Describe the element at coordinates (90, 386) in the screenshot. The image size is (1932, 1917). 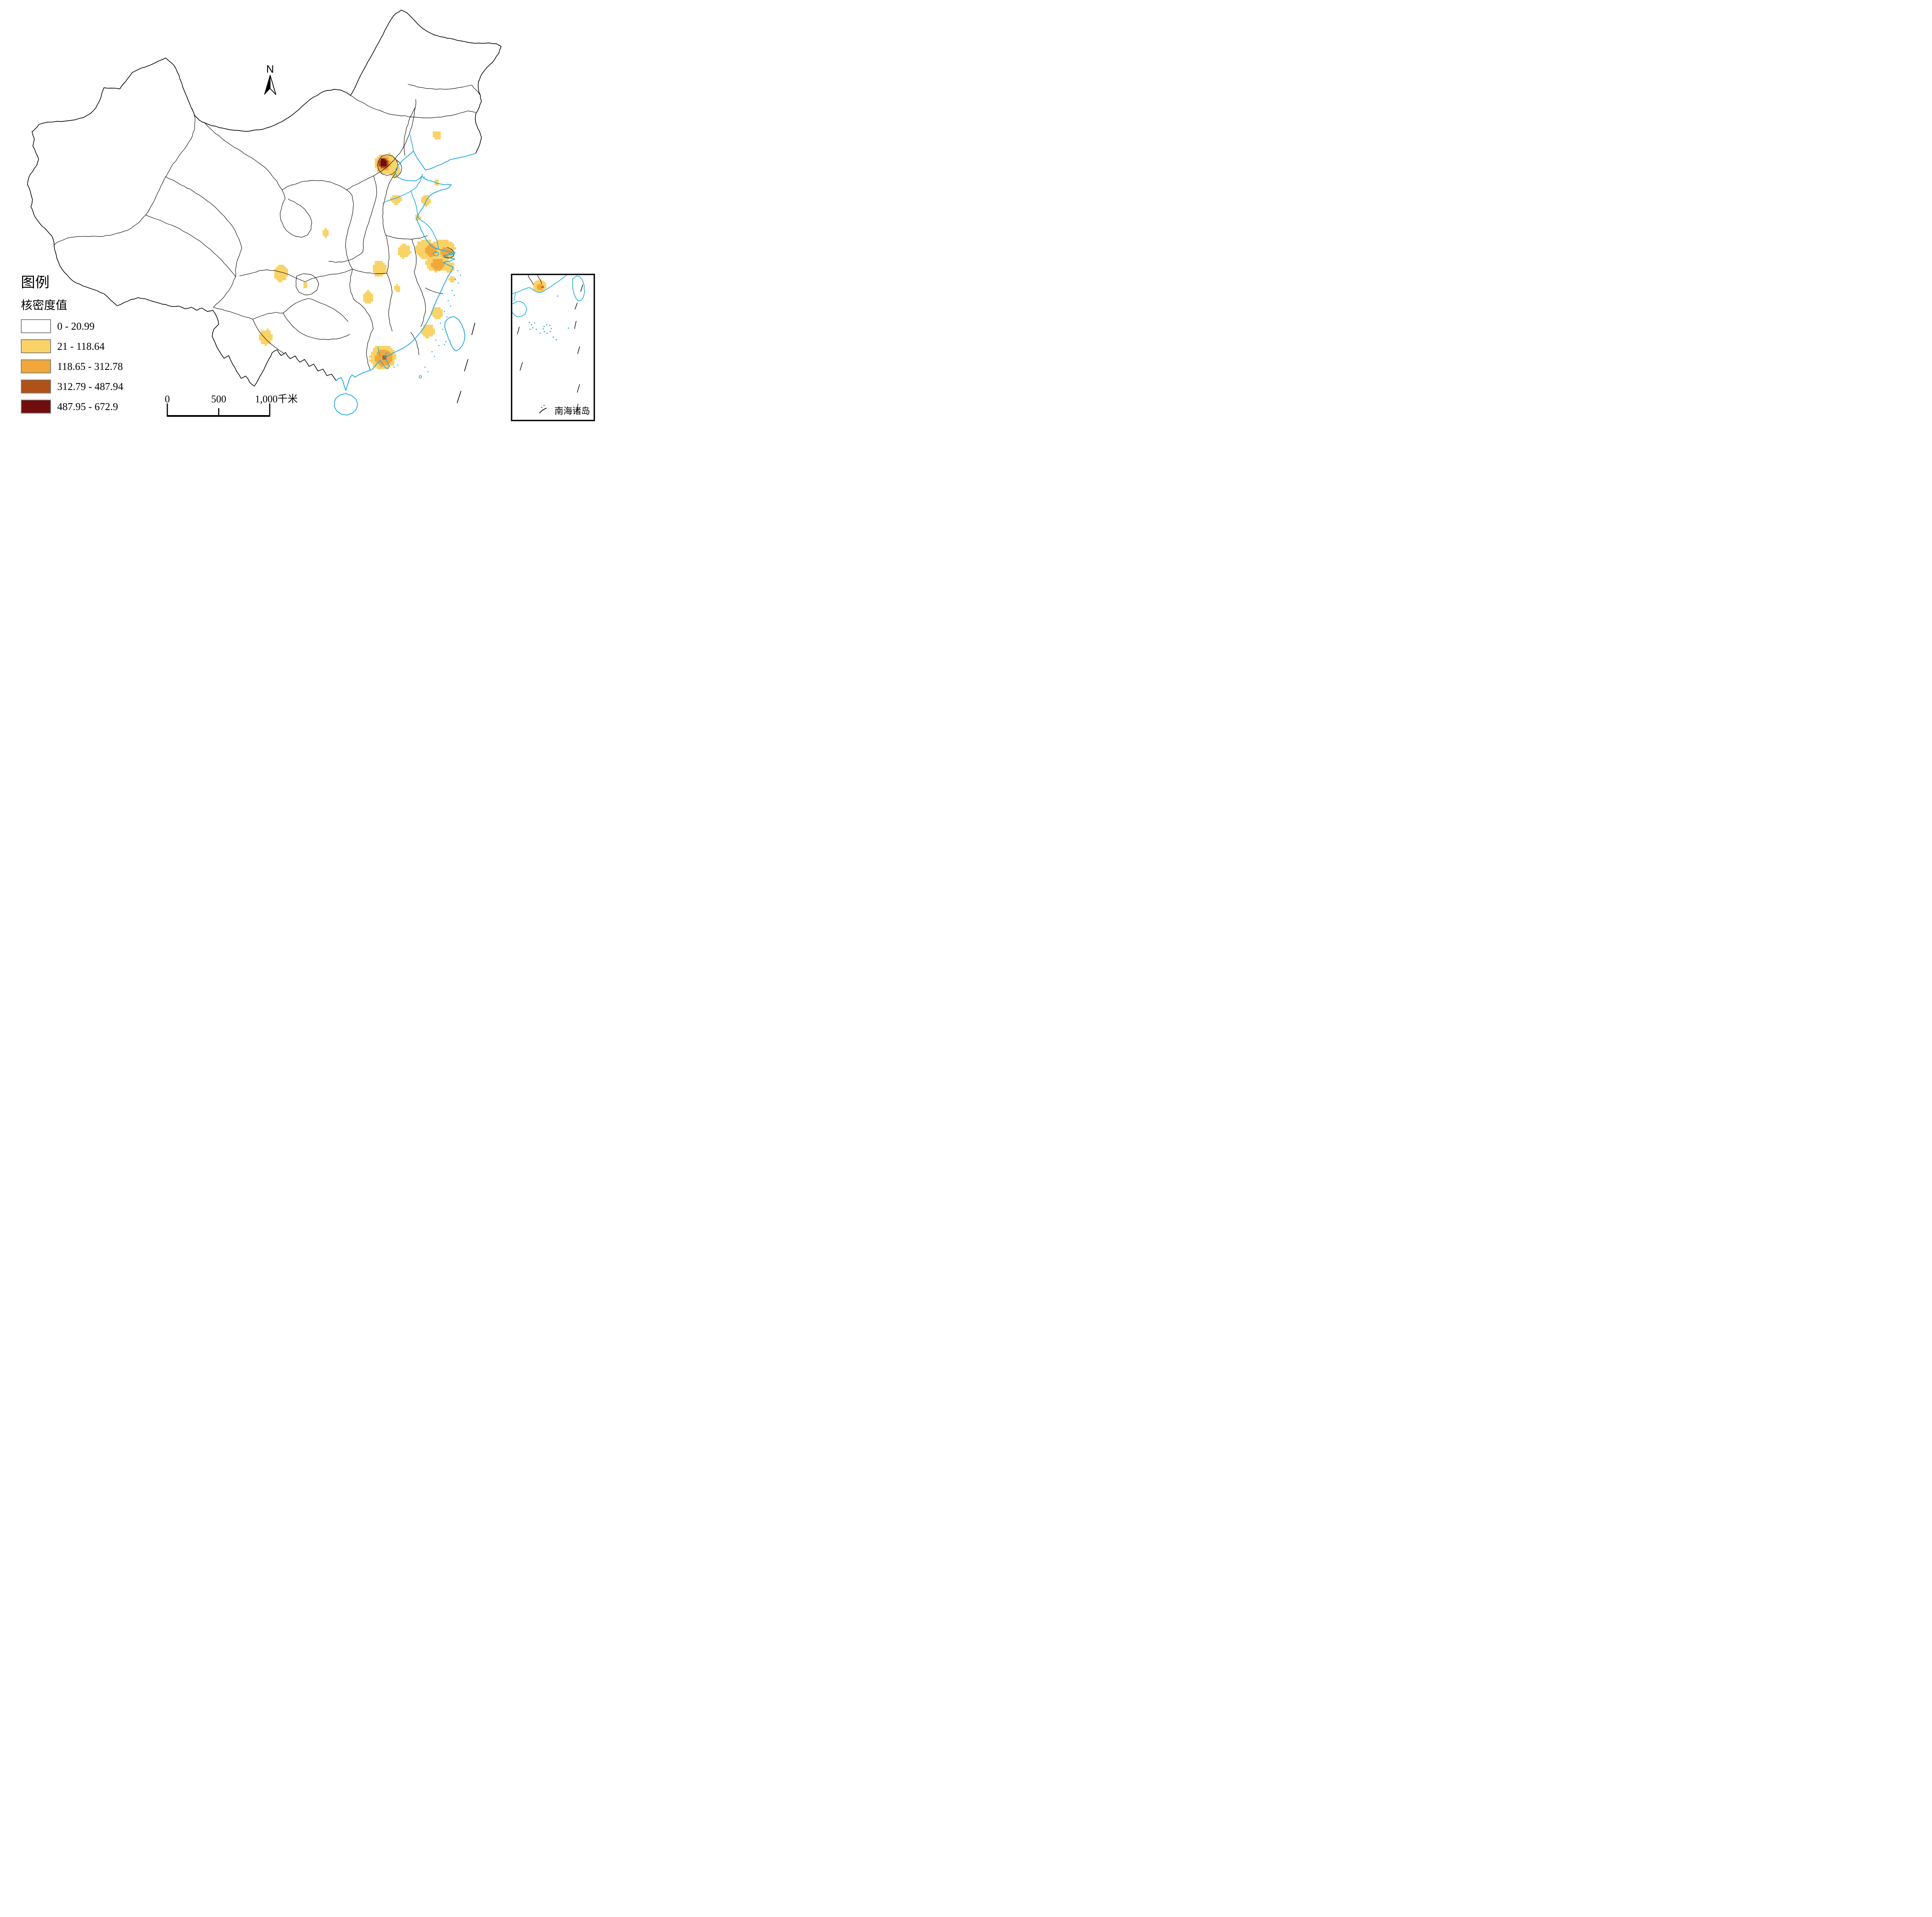
I see `legend-label-4: 312.79 - 487.94` at that location.